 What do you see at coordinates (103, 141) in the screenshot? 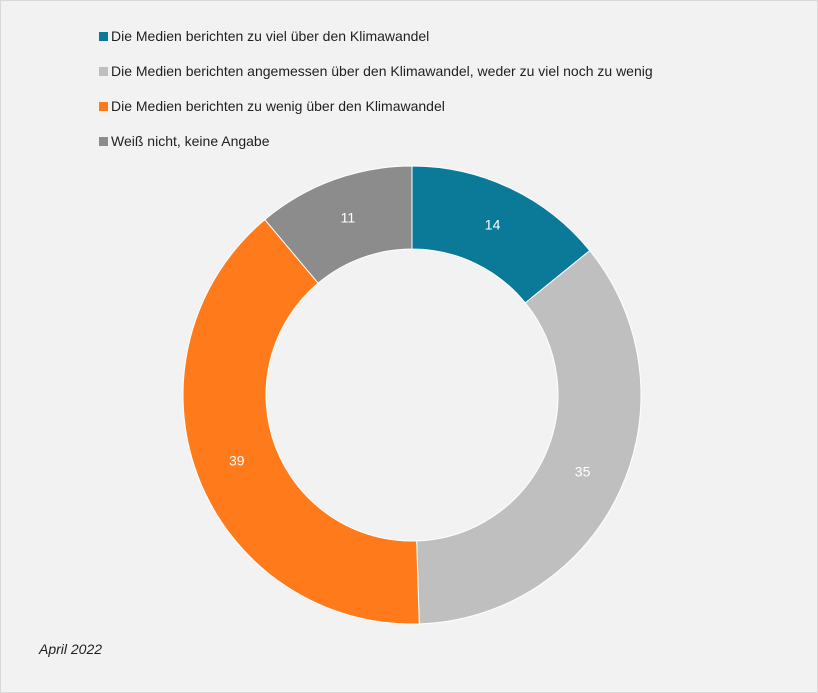
I see `legend-swatch-dont-know` at bounding box center [103, 141].